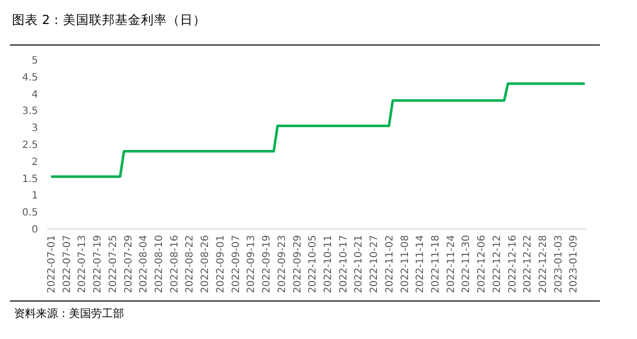  What do you see at coordinates (405, 264) in the screenshot?
I see `x-tick-label: 2022-11-08` at bounding box center [405, 264].